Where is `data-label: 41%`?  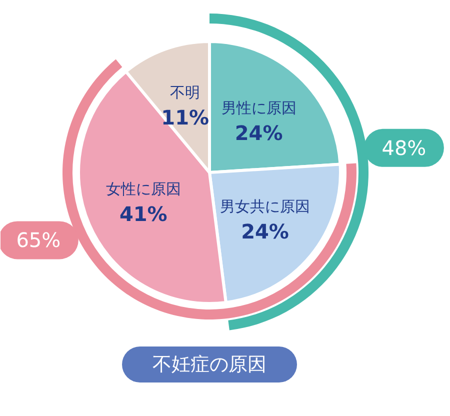 data-label: 41% is located at coordinates (143, 214).